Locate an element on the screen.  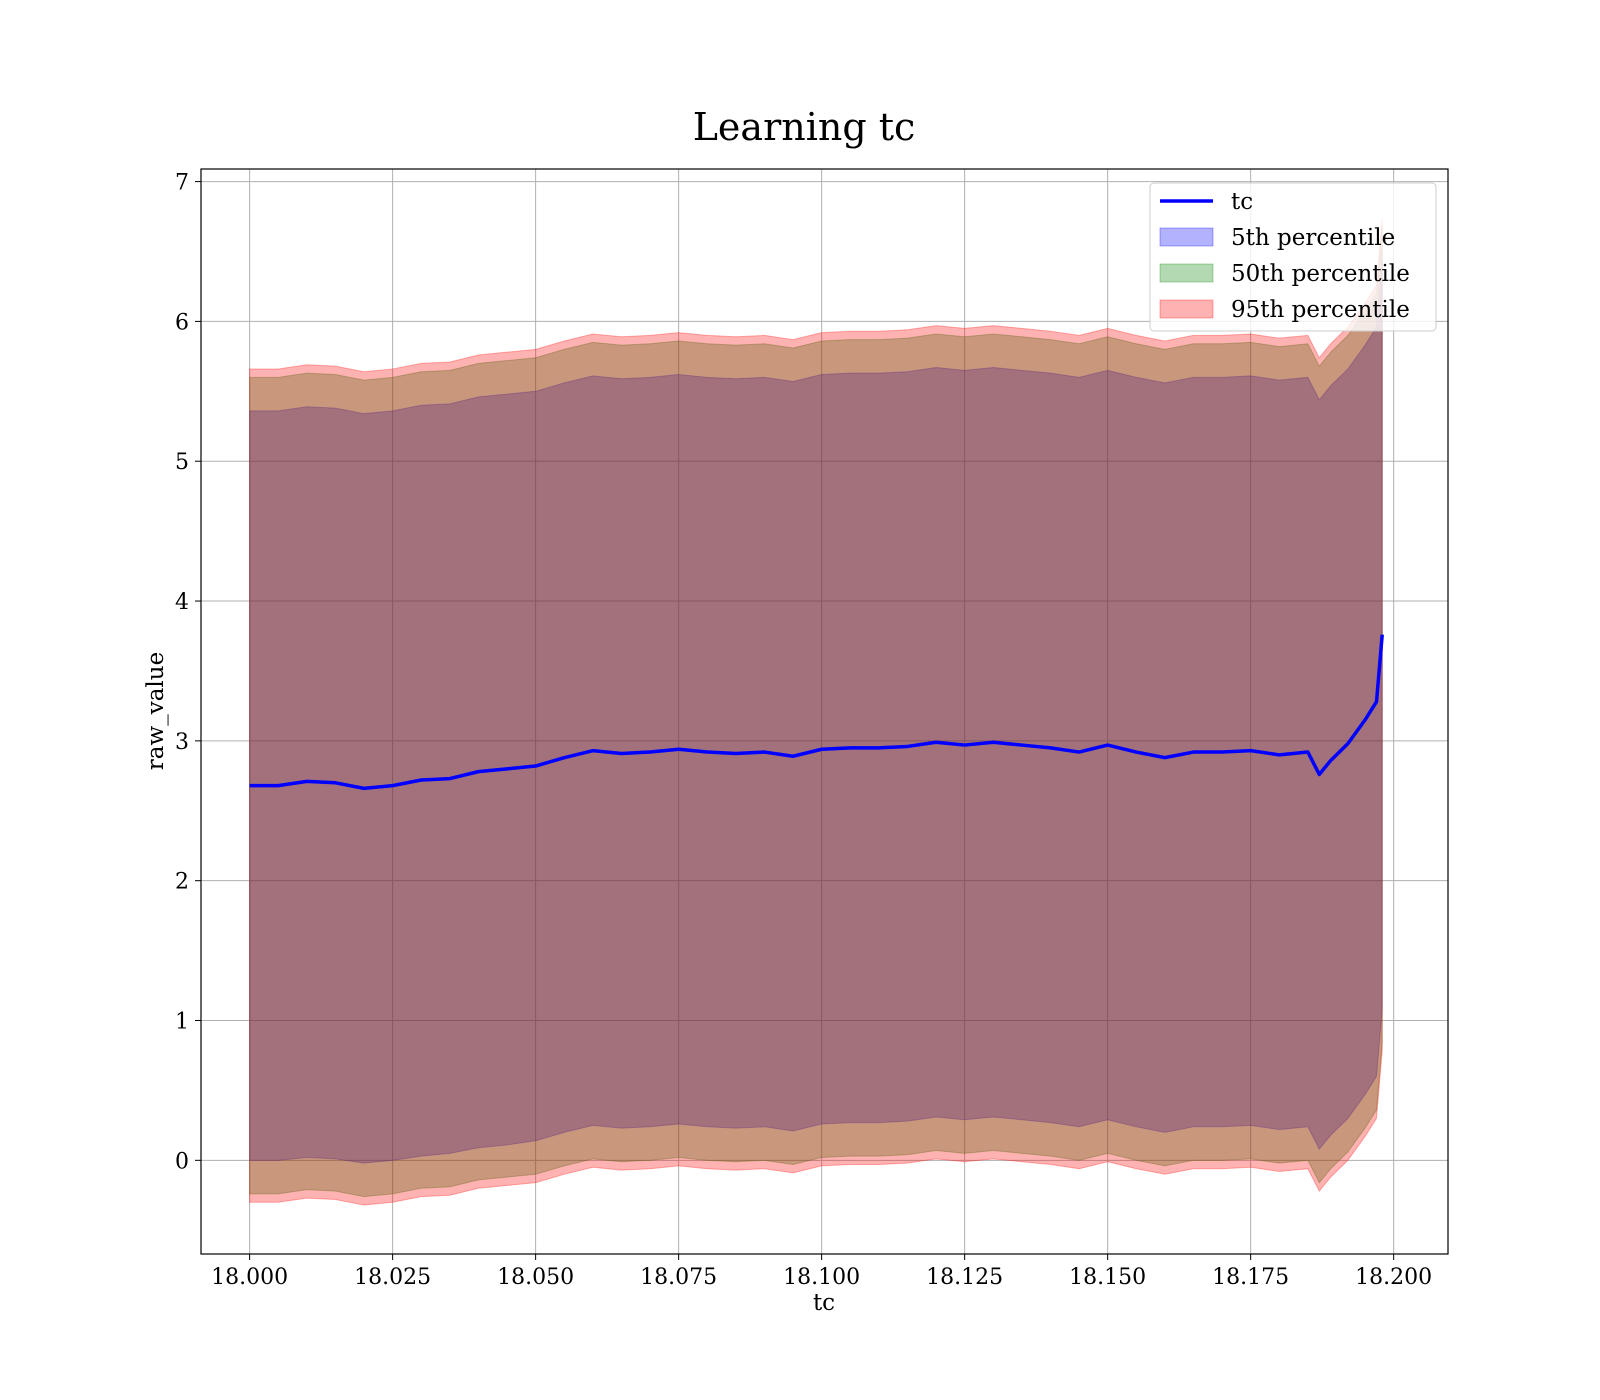
x-tick-label: 18.200 is located at coordinates (1393, 1277).